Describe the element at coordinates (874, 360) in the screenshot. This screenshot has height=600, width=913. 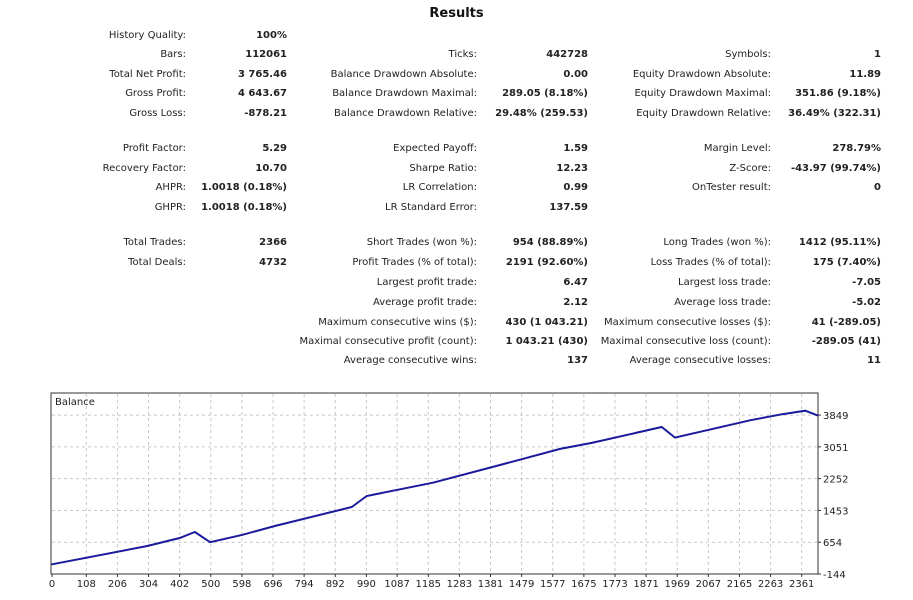
I see `stat-value: 11` at that location.